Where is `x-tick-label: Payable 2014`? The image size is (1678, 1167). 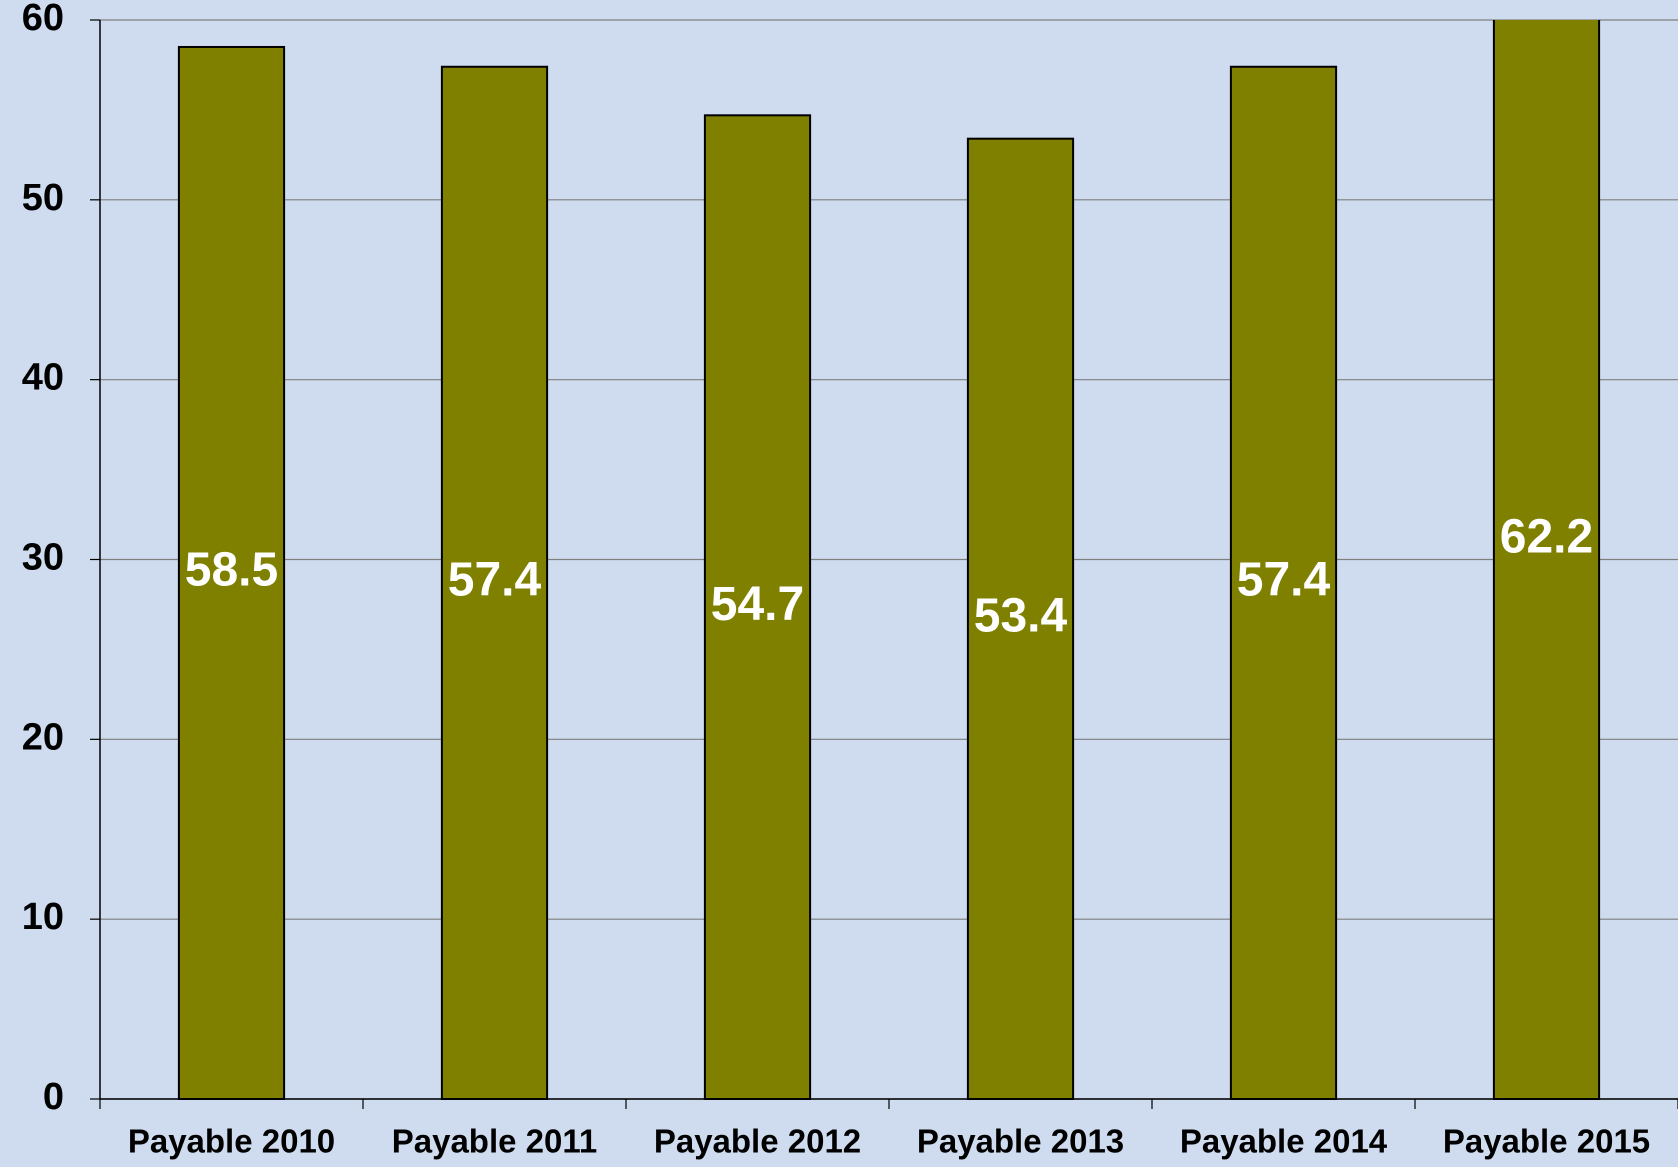
x-tick-label: Payable 2014 is located at coordinates (1284, 1141).